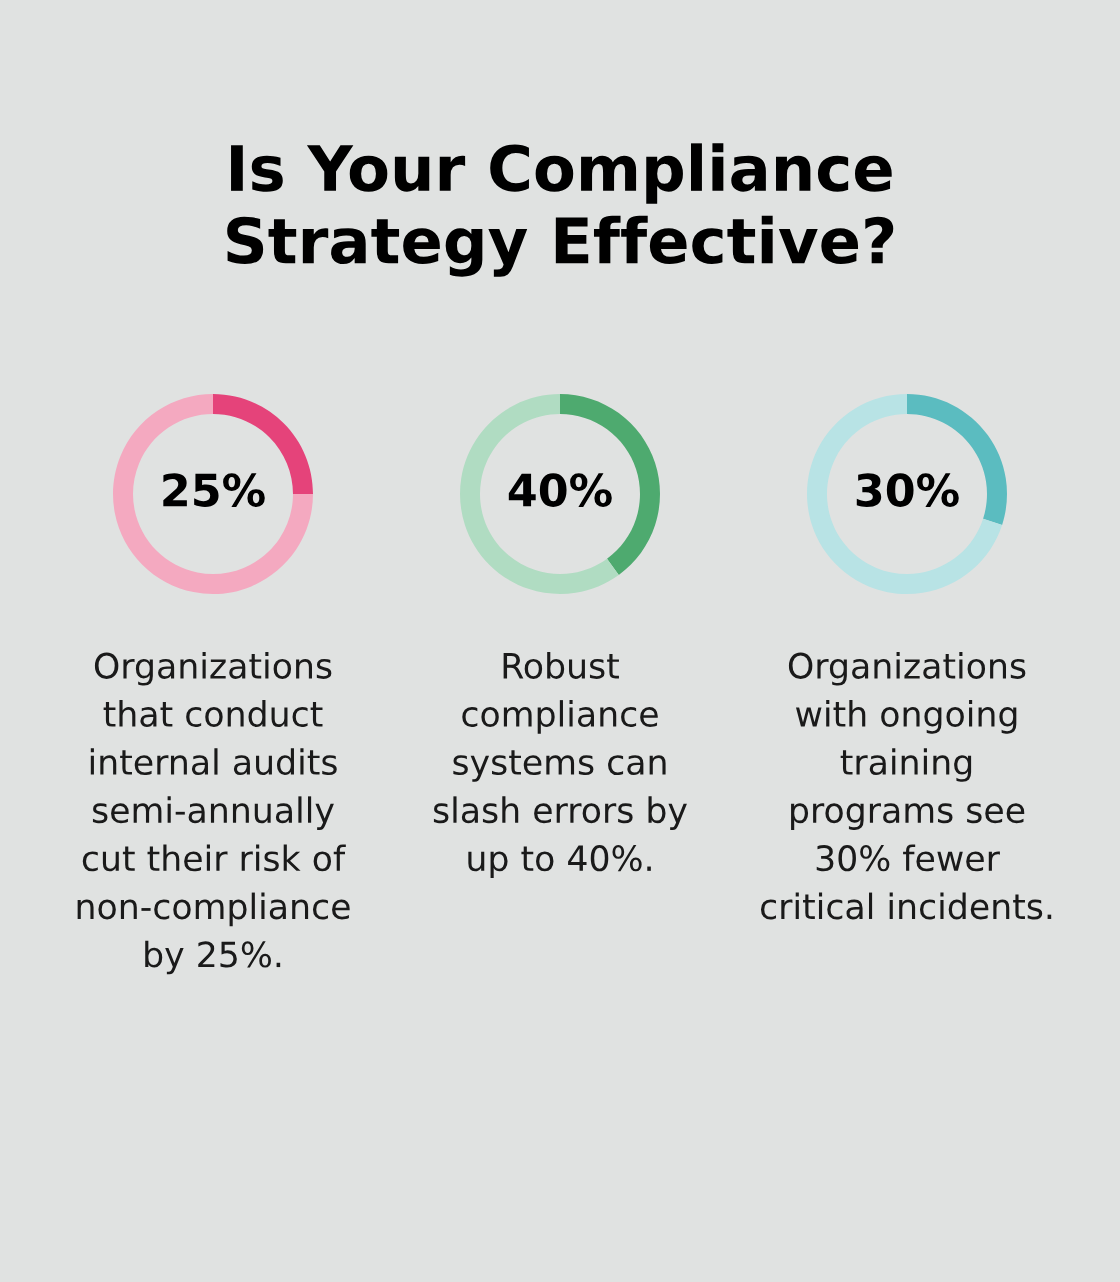 This screenshot has width=1120, height=1282. I want to click on data-label: 25%, so click(214, 490).